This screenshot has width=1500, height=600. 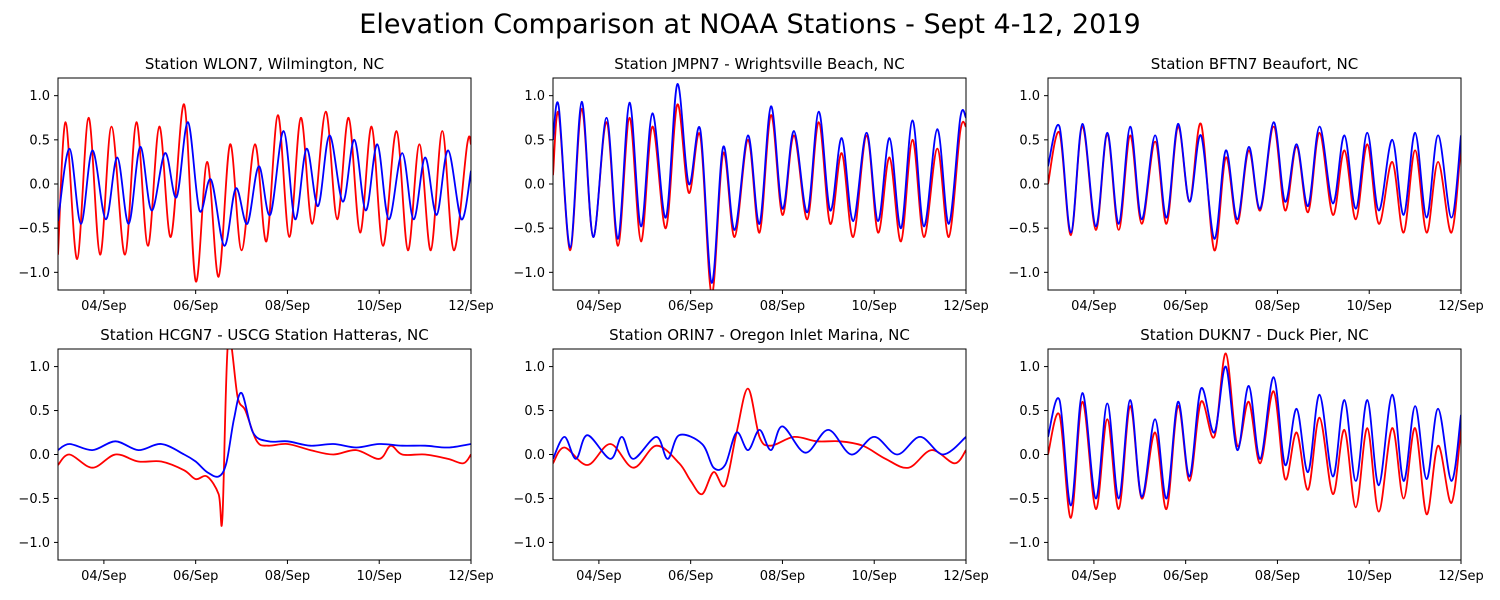 I want to click on subplot-title: Station ORIN7 - Oregon Inlet Marina, NC, so click(x=759, y=335).